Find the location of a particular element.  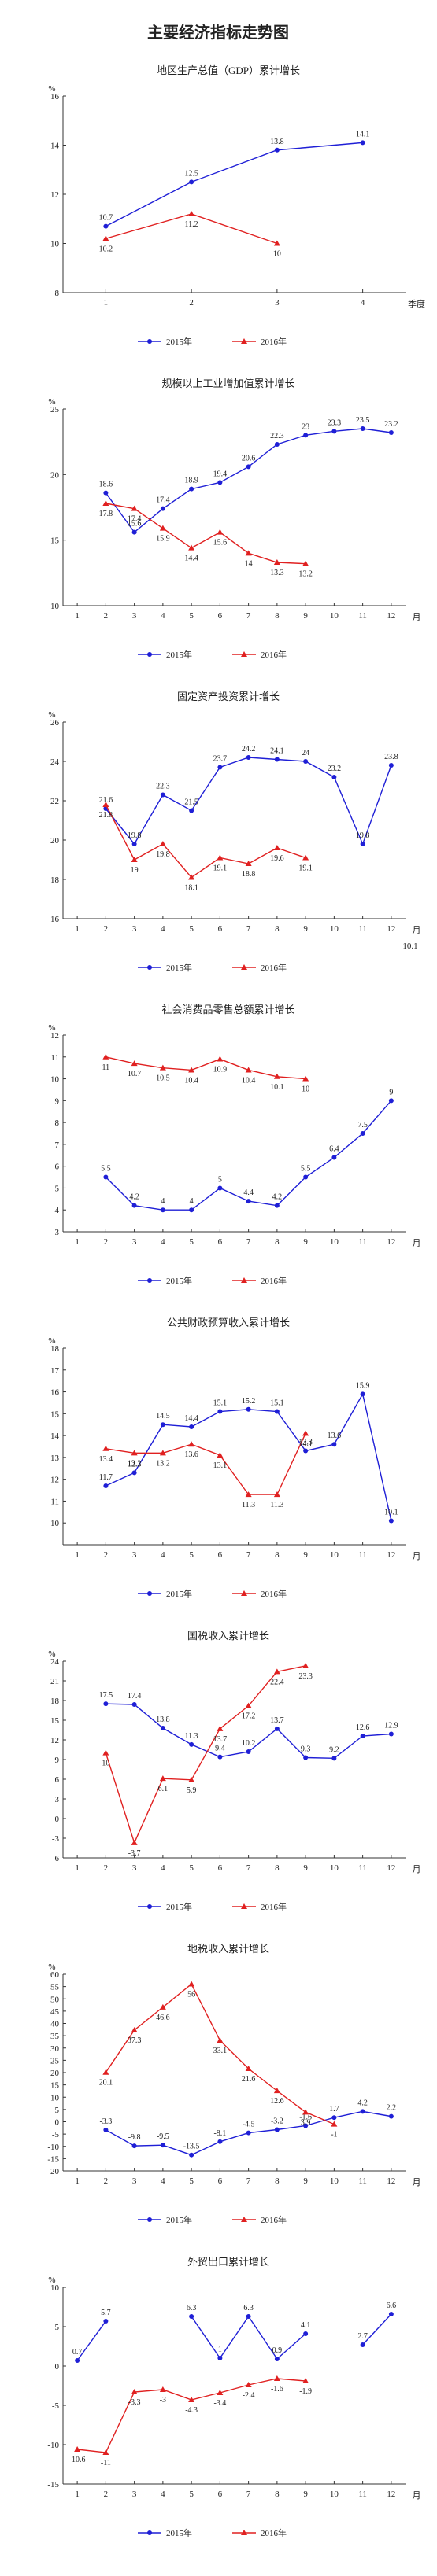

data-label: 21.6 is located at coordinates (249, 2079).